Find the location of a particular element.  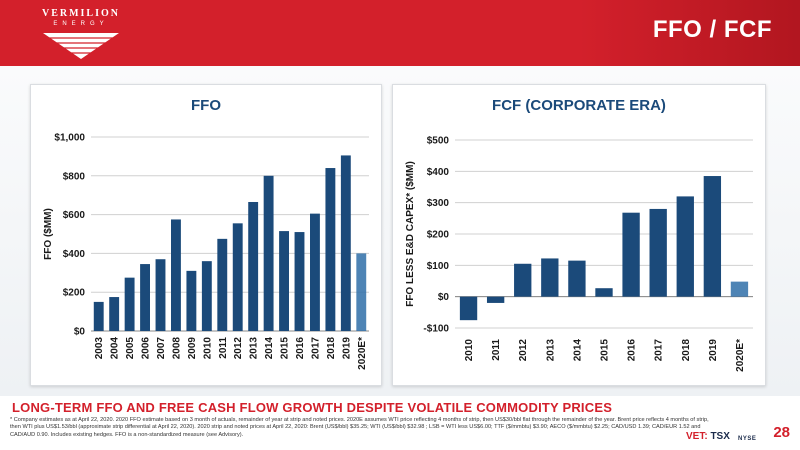

fcf-xtick-label: 2011 is located at coordinates (496, 350).